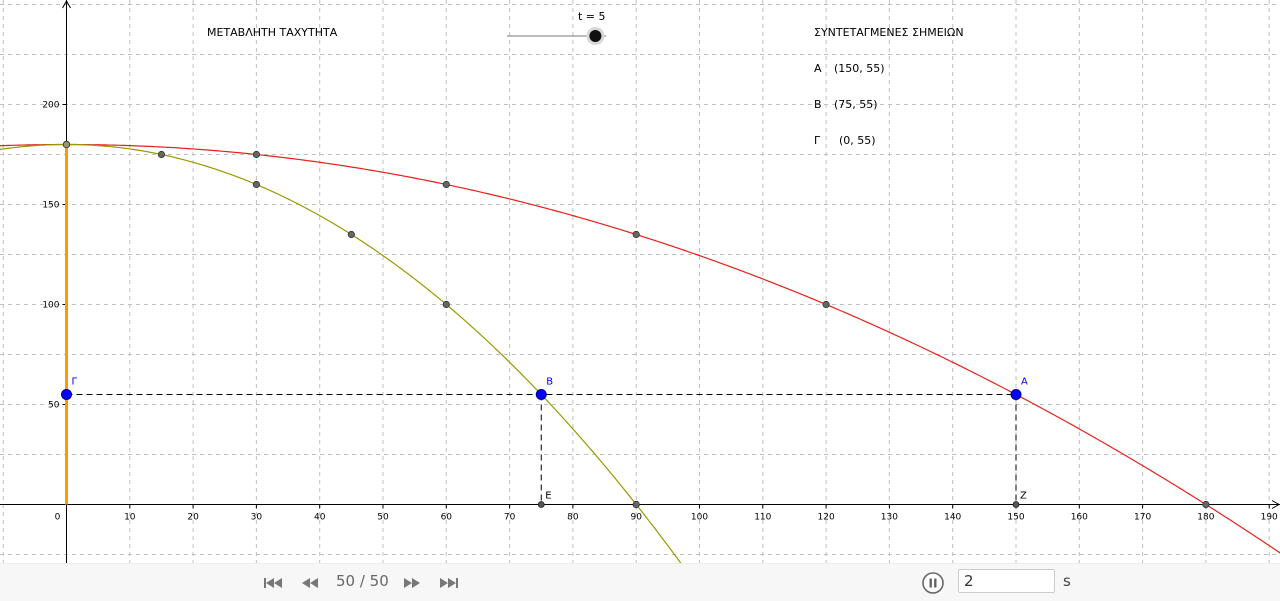  Describe the element at coordinates (50, 306) in the screenshot. I see `y-tick-label: 100` at that location.